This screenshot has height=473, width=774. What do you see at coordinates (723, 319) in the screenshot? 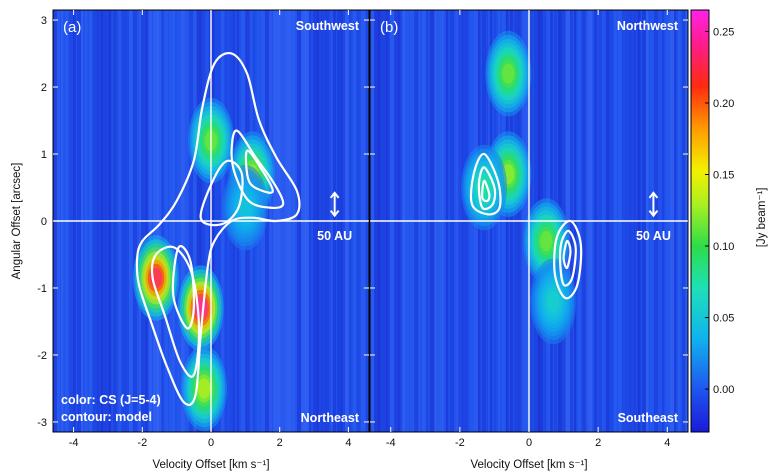
I see `colorbar-tick-label: 0.05` at bounding box center [723, 319].